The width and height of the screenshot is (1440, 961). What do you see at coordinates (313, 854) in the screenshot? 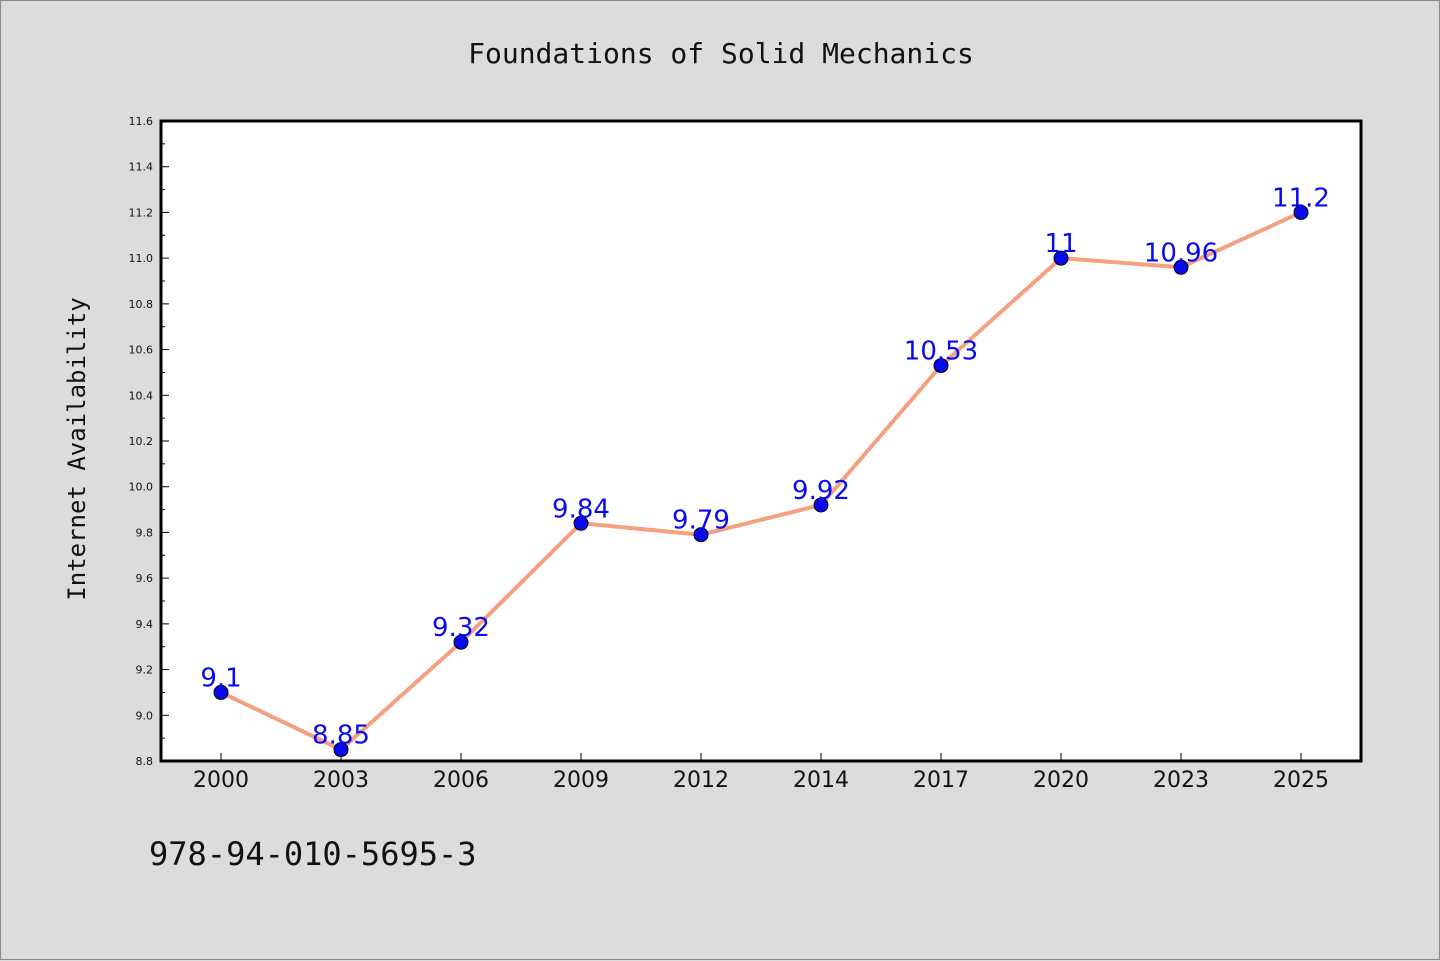
I see `isbn-text: 978-94-010-5695-3` at bounding box center [313, 854].